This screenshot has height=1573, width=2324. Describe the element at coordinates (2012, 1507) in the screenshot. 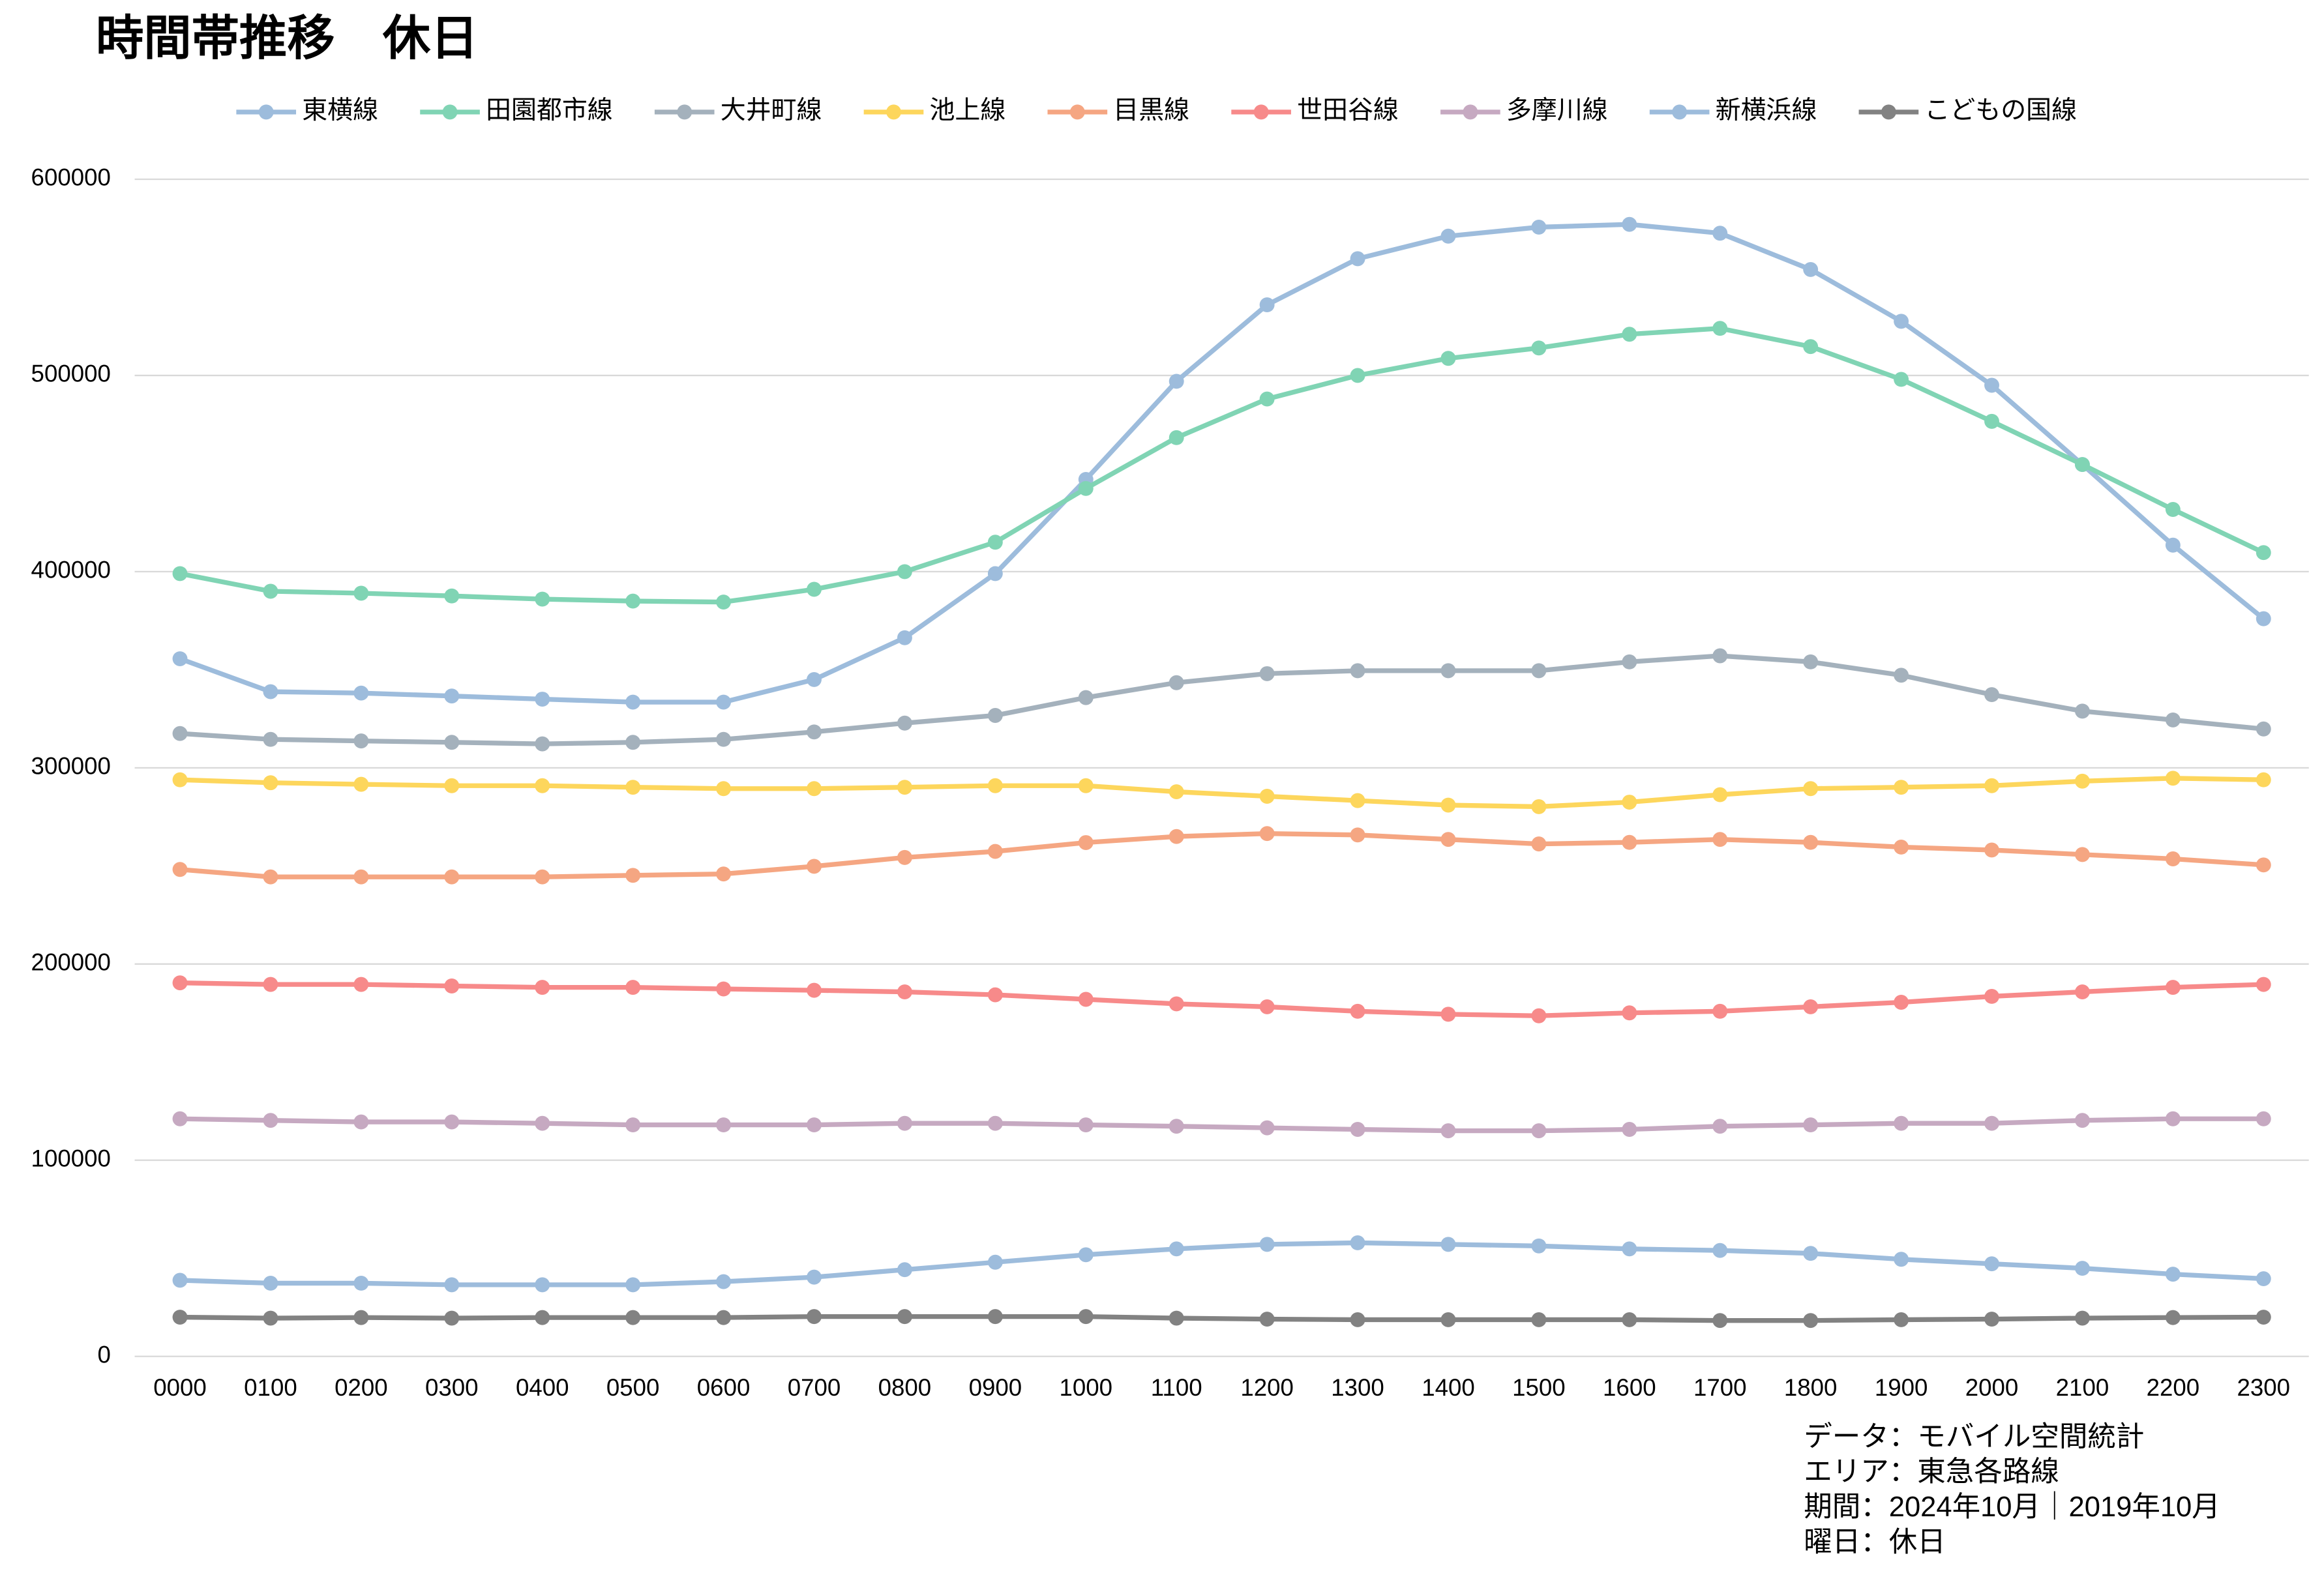

I see `note: 期間：2024年10月｜2019年10月` at that location.